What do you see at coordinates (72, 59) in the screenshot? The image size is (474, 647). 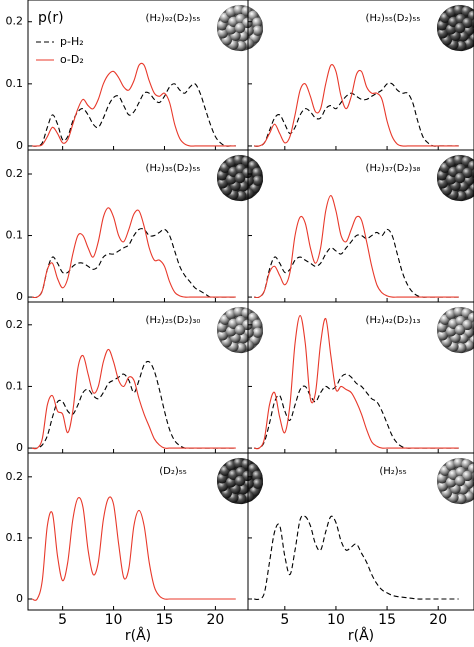 I see `legend-label: o-D₂` at bounding box center [72, 59].